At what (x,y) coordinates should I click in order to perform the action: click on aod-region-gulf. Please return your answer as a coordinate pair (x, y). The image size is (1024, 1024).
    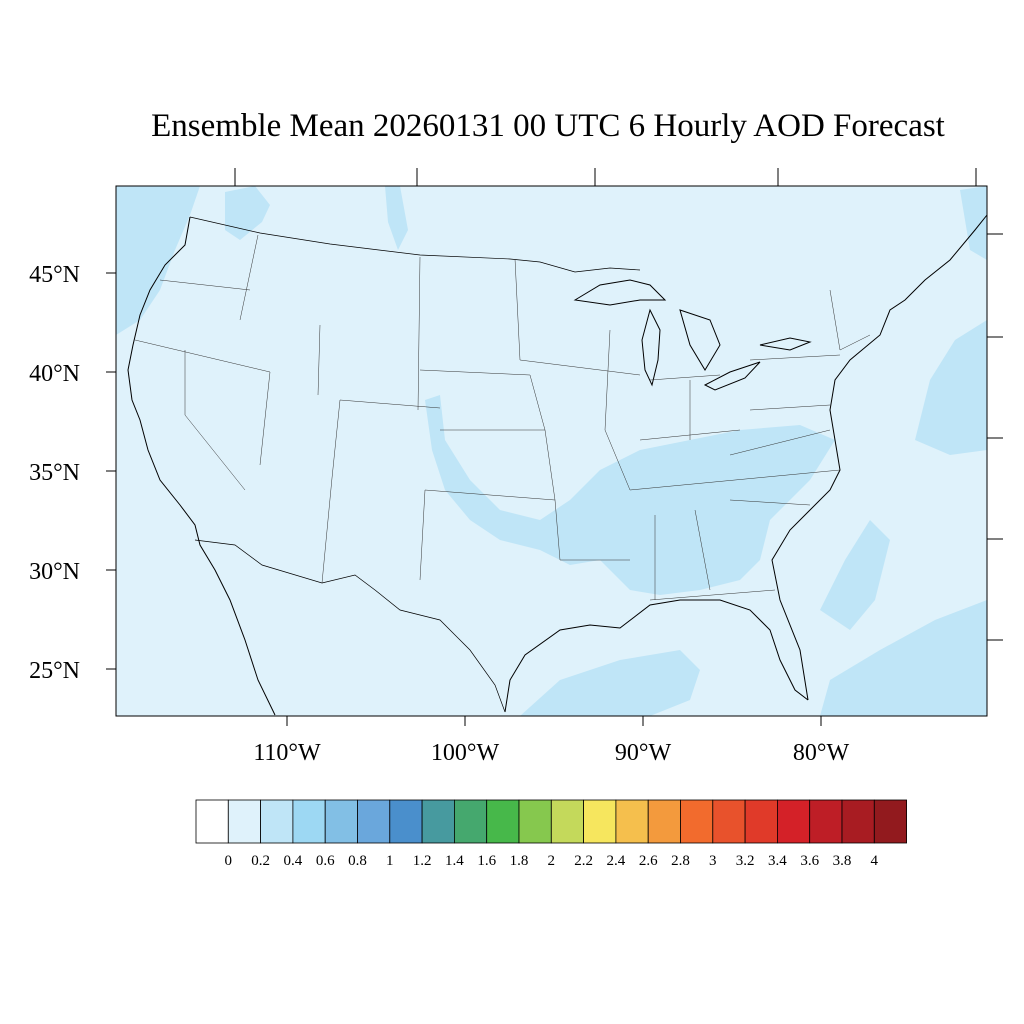
    Looking at the image, I should click on (610, 683).